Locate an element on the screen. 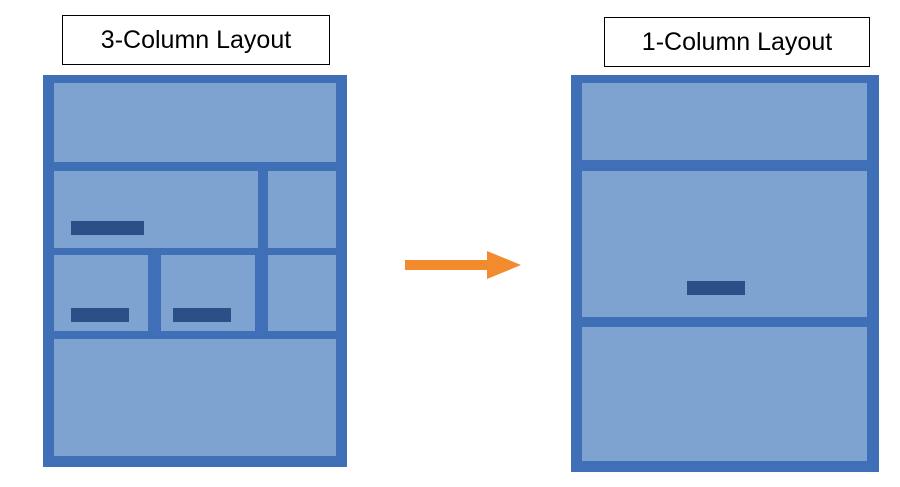 This screenshot has height=487, width=900. content-panel is located at coordinates (724, 244).